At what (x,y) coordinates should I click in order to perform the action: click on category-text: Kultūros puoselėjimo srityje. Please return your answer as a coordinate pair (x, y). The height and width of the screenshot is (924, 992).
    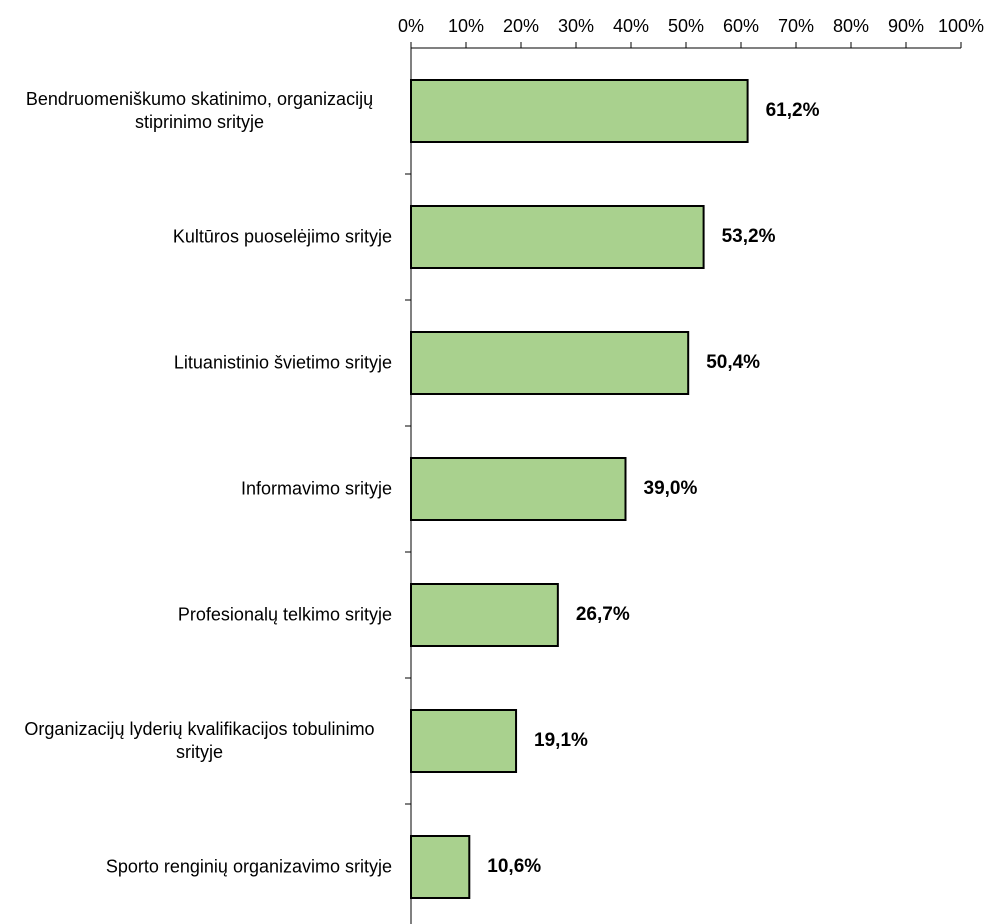
    Looking at the image, I should click on (282, 236).